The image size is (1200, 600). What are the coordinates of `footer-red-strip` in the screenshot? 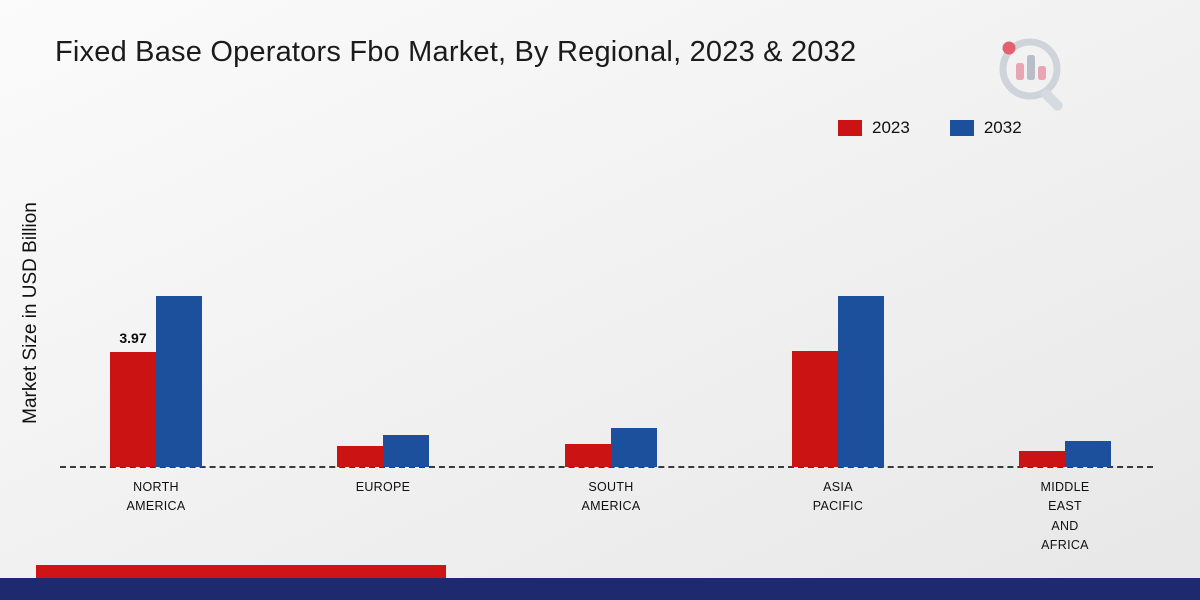 It's located at (241, 571).